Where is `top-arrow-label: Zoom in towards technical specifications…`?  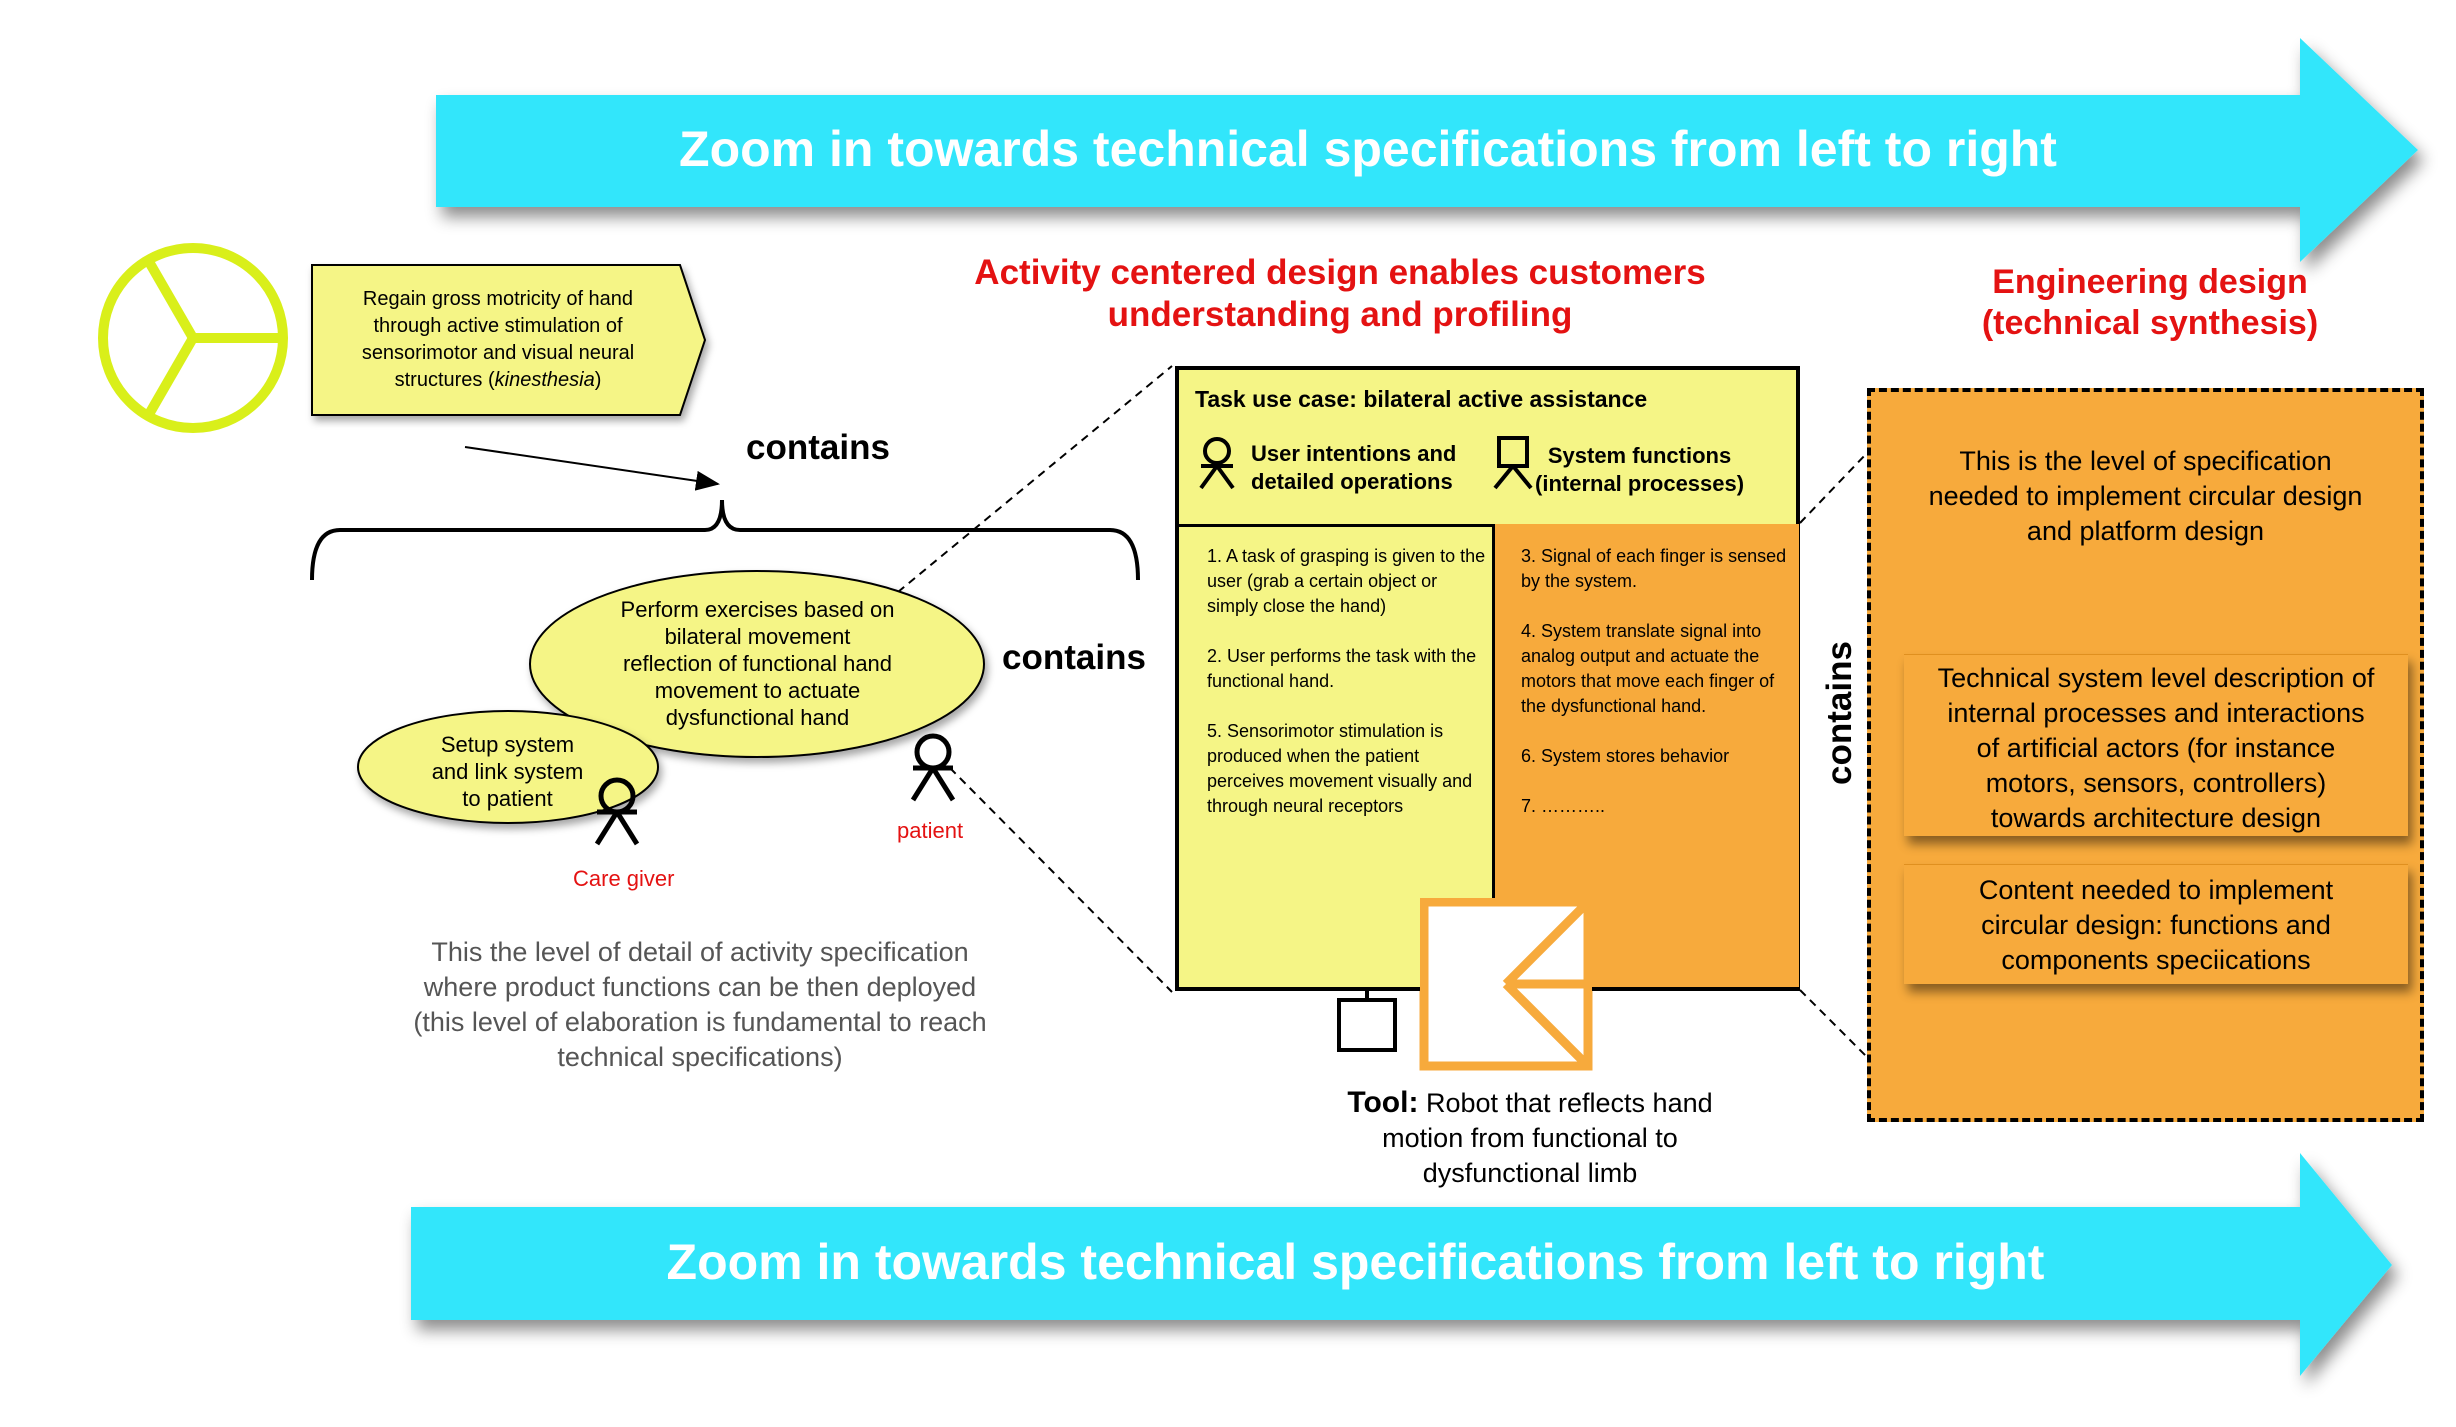 top-arrow-label: Zoom in towards technical specifications… is located at coordinates (1368, 149).